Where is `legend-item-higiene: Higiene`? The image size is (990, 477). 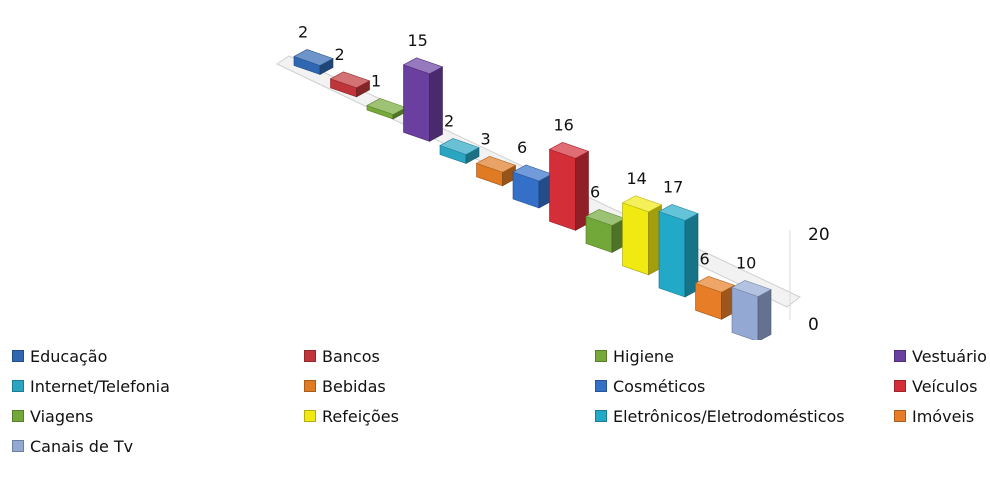 legend-item-higiene: Higiene is located at coordinates (744, 356).